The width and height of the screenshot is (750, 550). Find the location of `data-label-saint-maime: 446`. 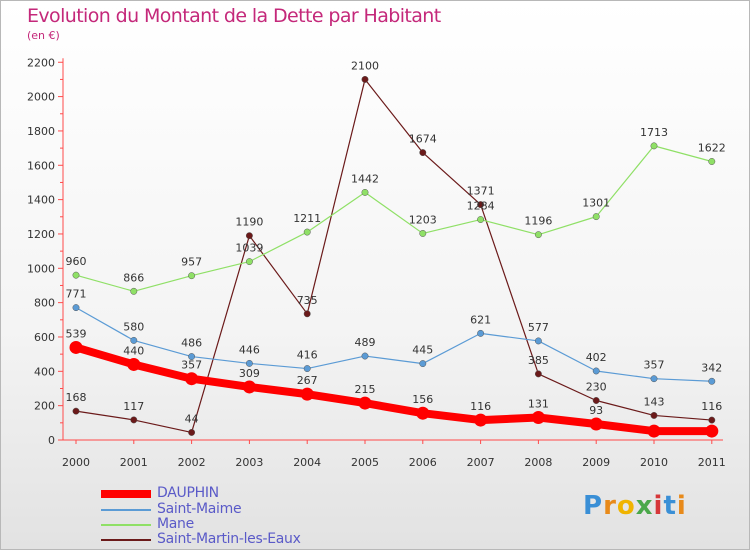

data-label-saint-maime: 446 is located at coordinates (249, 349).